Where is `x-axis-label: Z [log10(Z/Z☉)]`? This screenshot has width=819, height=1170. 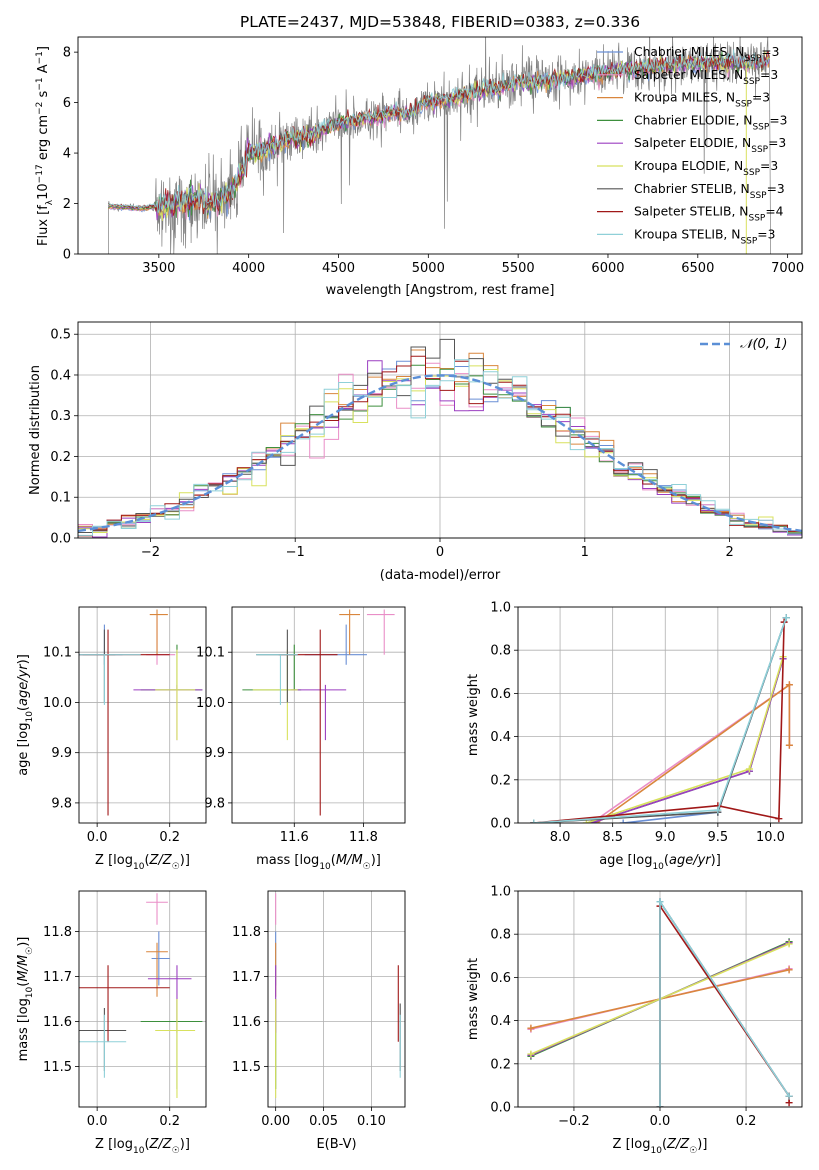 x-axis-label: Z [log10(Z/Z☉)] is located at coordinates (142, 1146).